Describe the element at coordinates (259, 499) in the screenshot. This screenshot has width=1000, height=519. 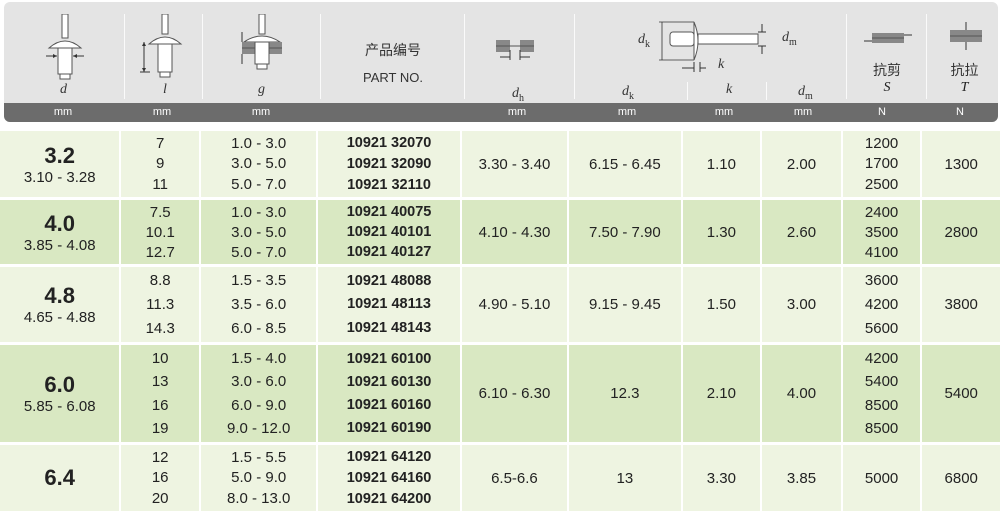
I see `cell-value: 8.0 - 13.0` at that location.